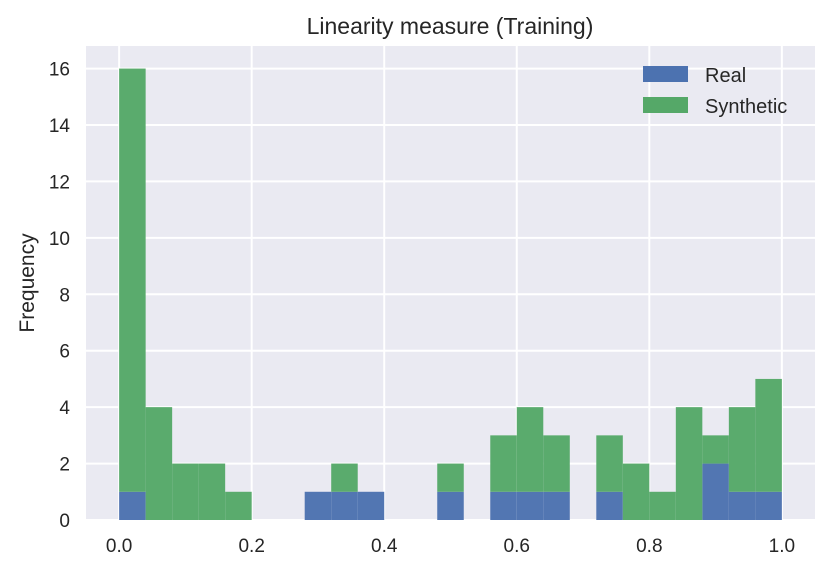 The height and width of the screenshot is (571, 829). What do you see at coordinates (59, 239) in the screenshot?
I see `y-tick-label: 10` at bounding box center [59, 239].